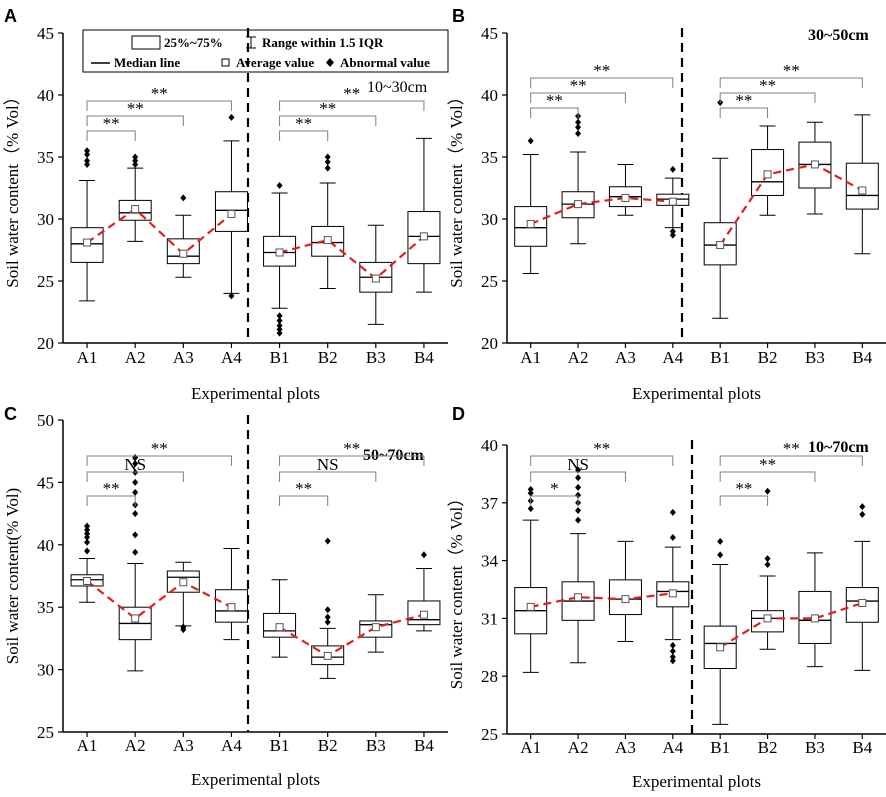 The image size is (886, 797). Describe the element at coordinates (791, 204) in the screenshot. I see `mean-trend-line-b` at that location.